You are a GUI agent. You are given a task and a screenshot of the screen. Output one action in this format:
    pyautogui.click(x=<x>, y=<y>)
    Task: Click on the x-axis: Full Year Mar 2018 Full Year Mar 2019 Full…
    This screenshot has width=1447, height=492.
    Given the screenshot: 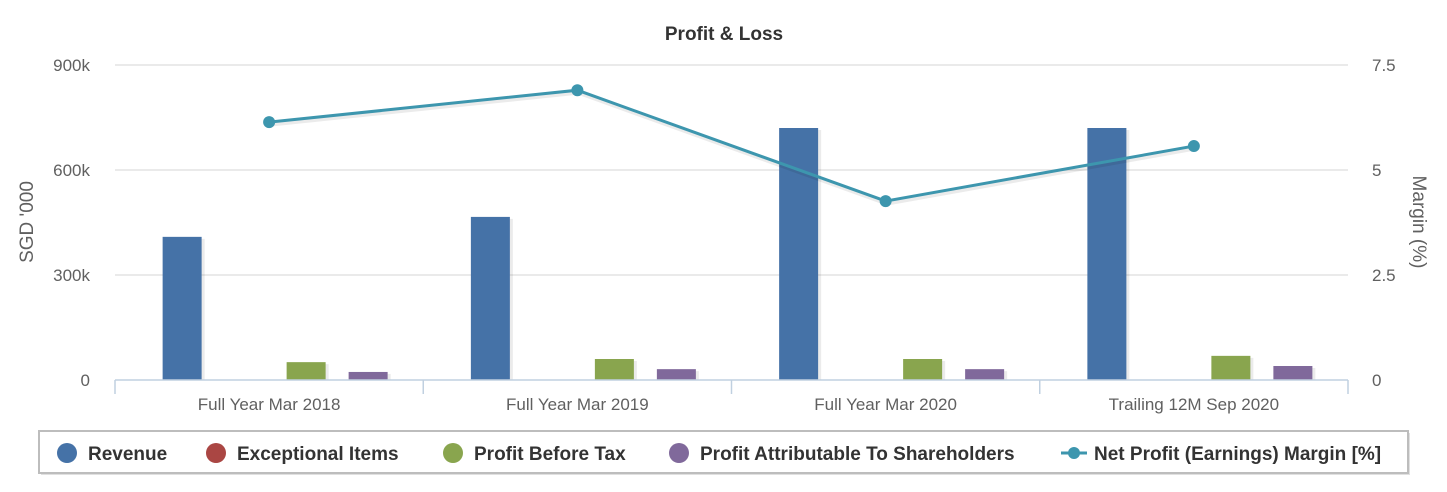 What is the action you would take?
    pyautogui.click(x=731, y=396)
    